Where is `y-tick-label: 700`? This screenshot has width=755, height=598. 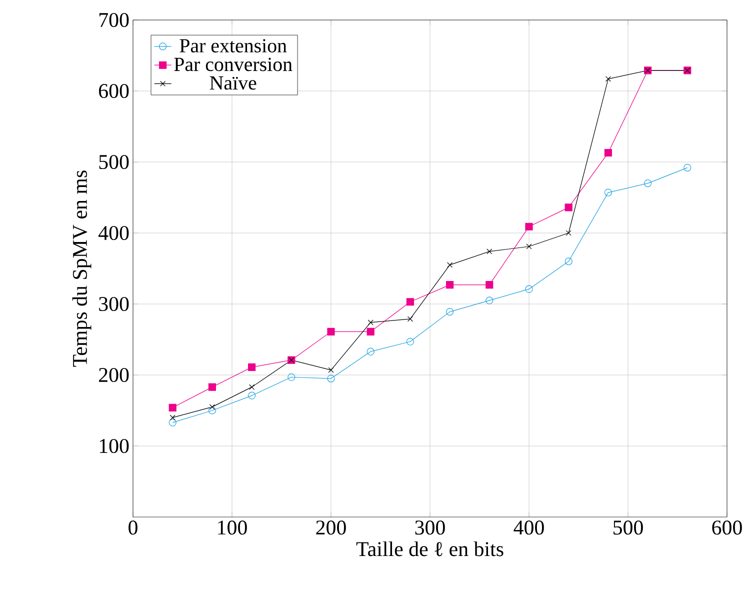 y-tick-label: 700 is located at coordinates (114, 20).